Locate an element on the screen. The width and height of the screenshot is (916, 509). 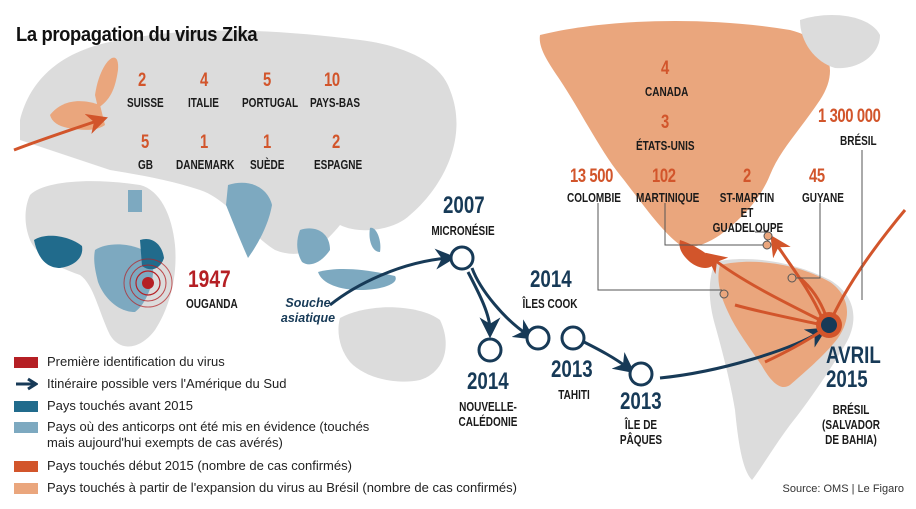
west-africa-affected is located at coordinates (58, 251).